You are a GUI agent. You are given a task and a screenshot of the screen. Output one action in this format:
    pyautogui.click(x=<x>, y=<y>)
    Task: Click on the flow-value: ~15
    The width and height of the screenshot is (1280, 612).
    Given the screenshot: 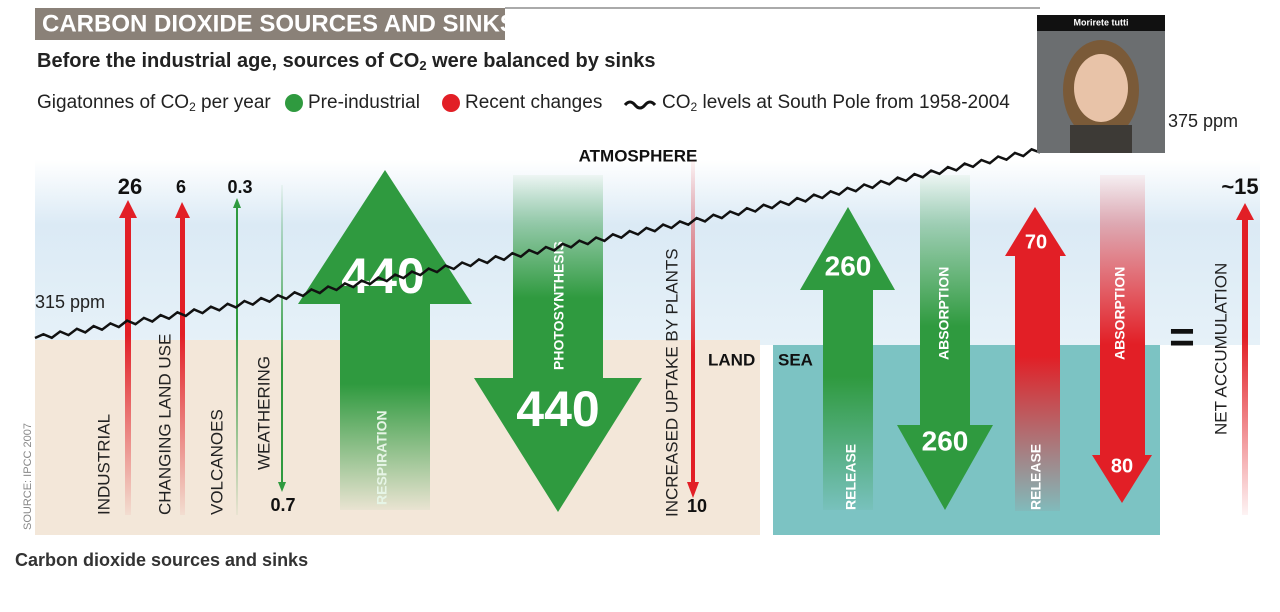 What is the action you would take?
    pyautogui.click(x=1239, y=186)
    